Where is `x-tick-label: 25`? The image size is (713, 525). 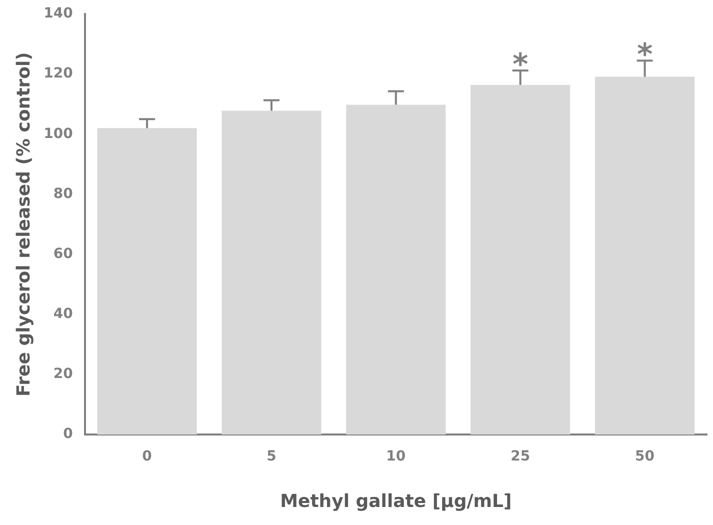
x-tick-label: 25 is located at coordinates (520, 456).